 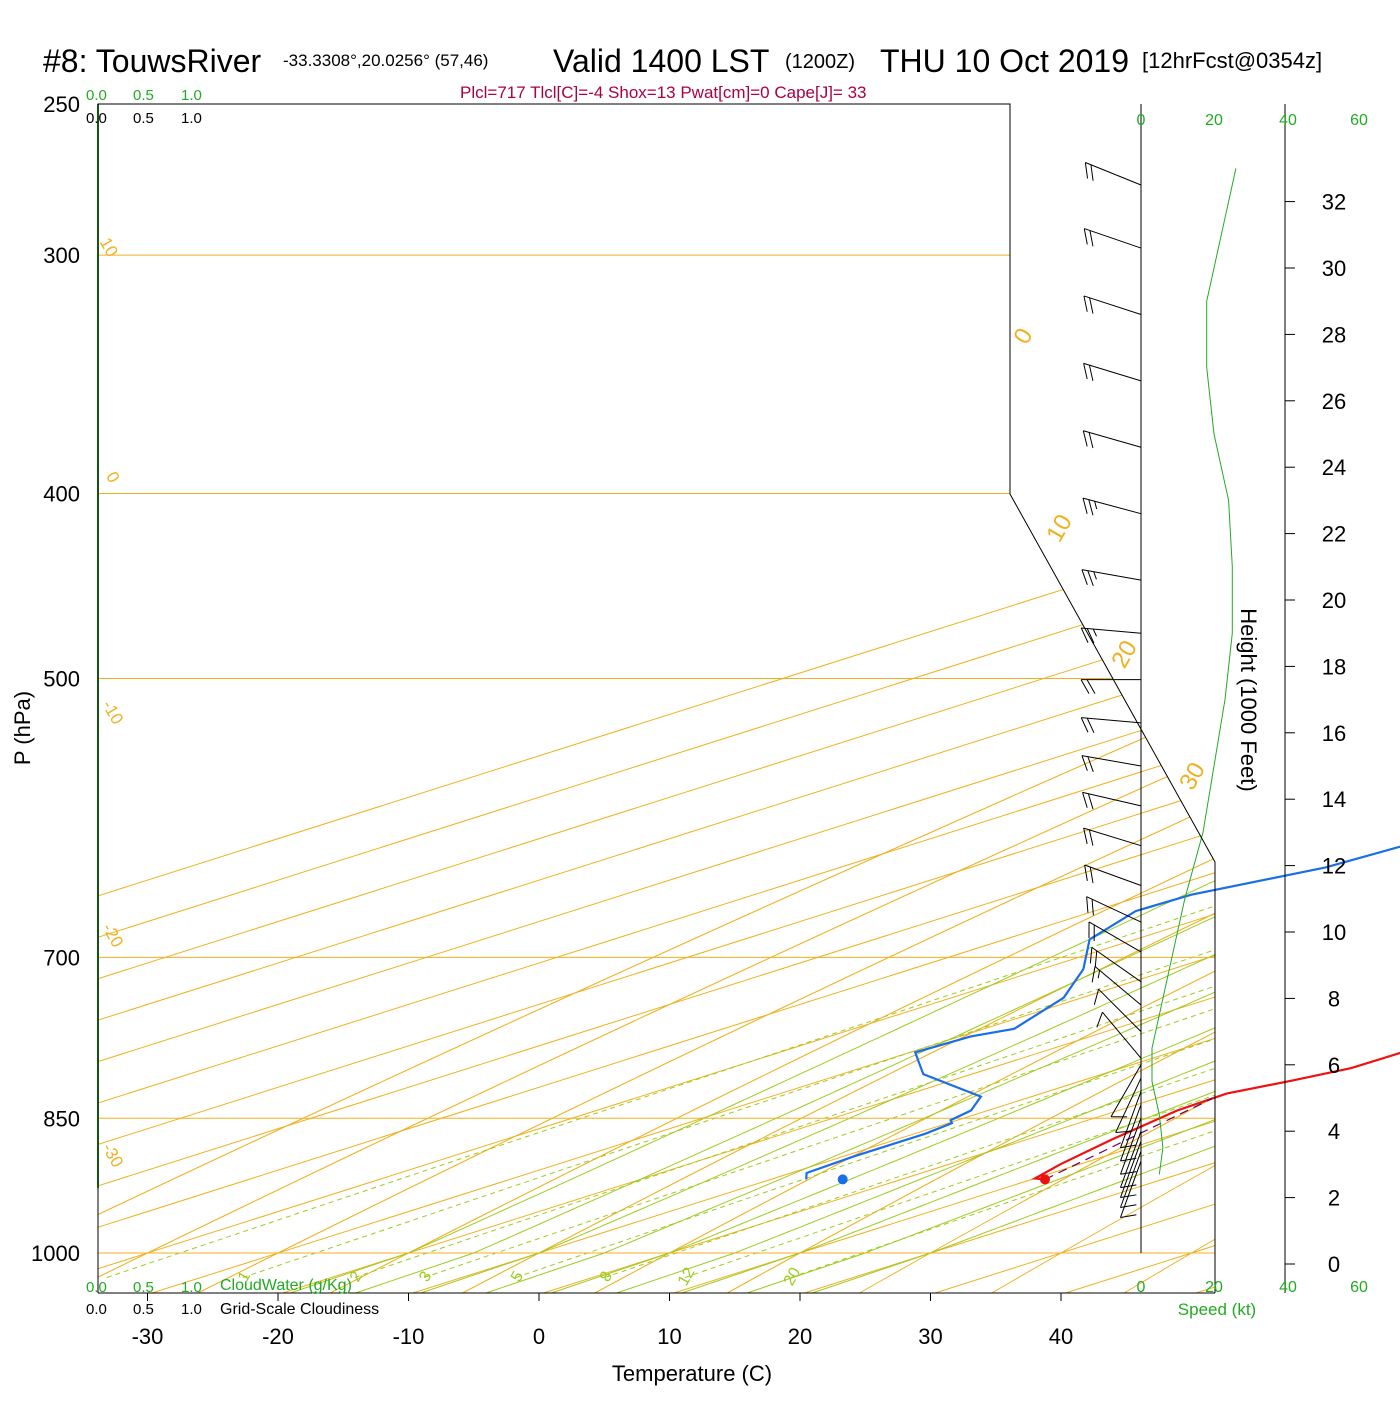 What do you see at coordinates (96, 118) in the screenshot?
I see `cloud-top-black-0: 0.0` at bounding box center [96, 118].